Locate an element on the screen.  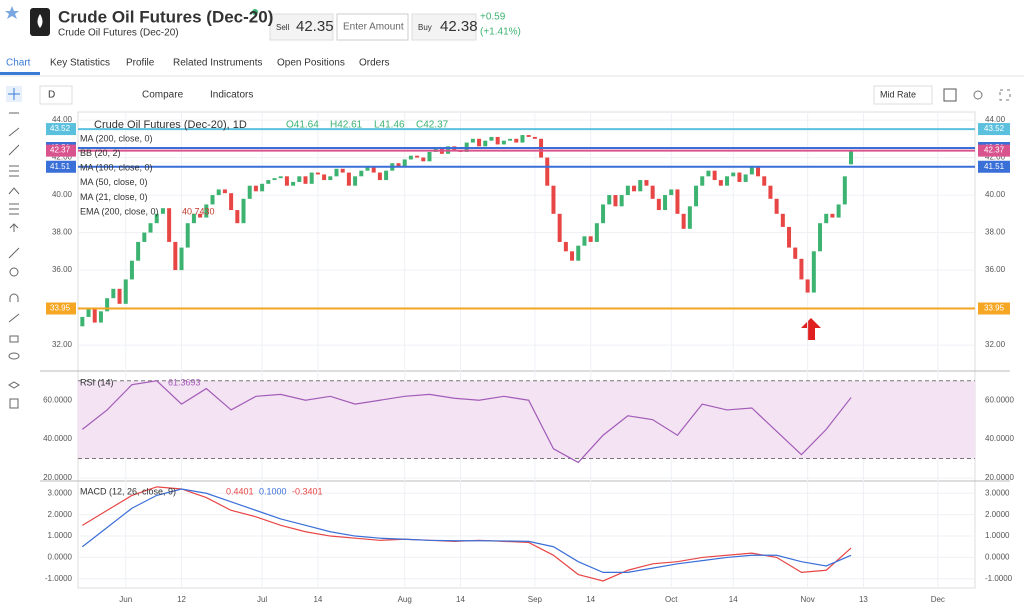
macd-label: MACD (12, 26, close, 9) is located at coordinates (128, 491).